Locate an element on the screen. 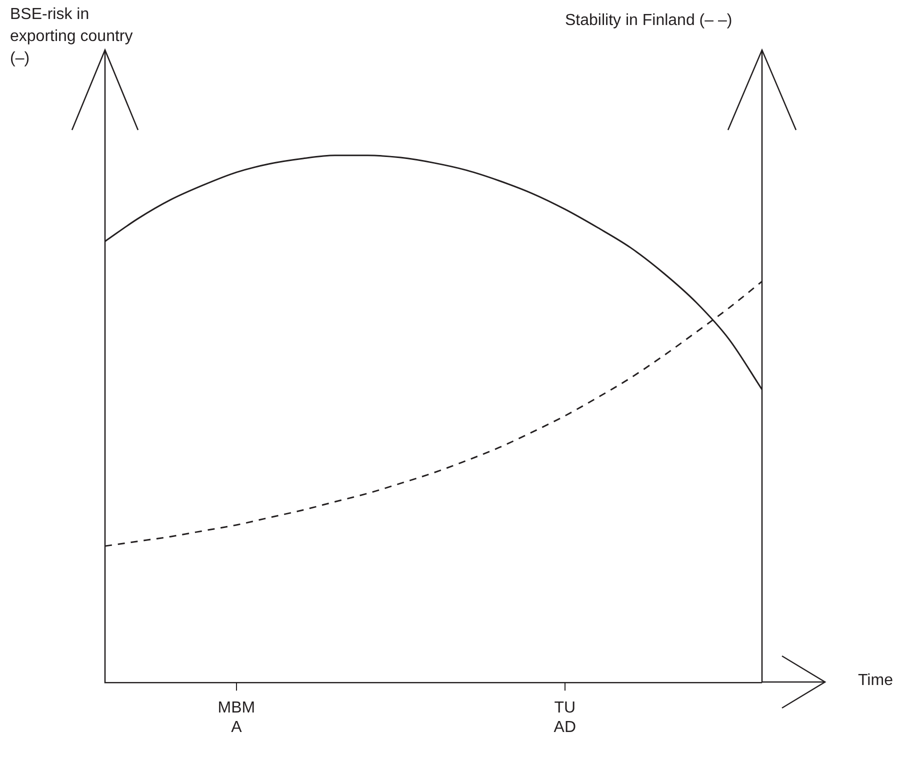 This screenshot has height=757, width=912. text: BSE-risk in exporting country (–) is located at coordinates (72, 37).